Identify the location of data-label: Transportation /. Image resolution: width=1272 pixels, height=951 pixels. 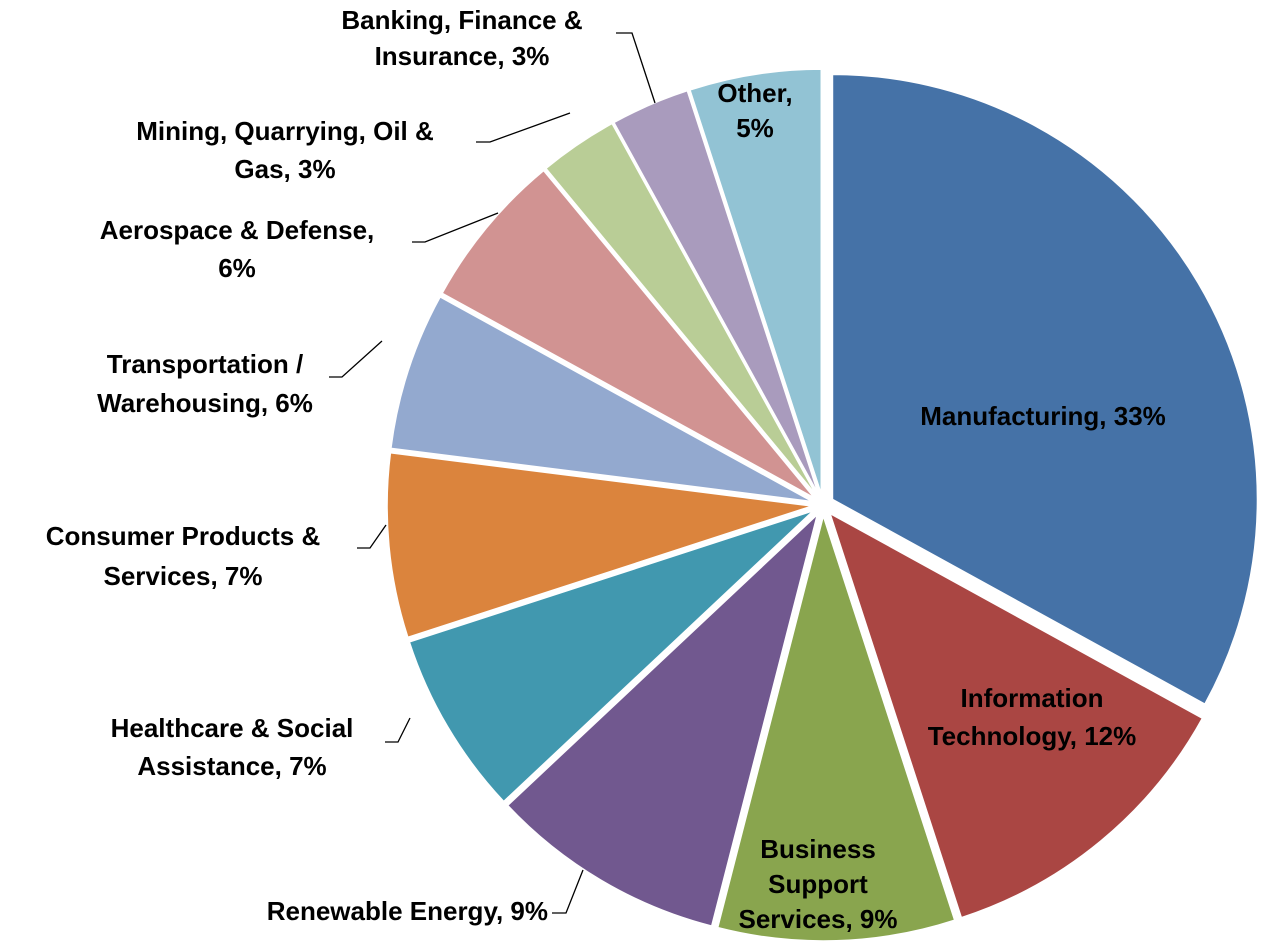
(205, 364).